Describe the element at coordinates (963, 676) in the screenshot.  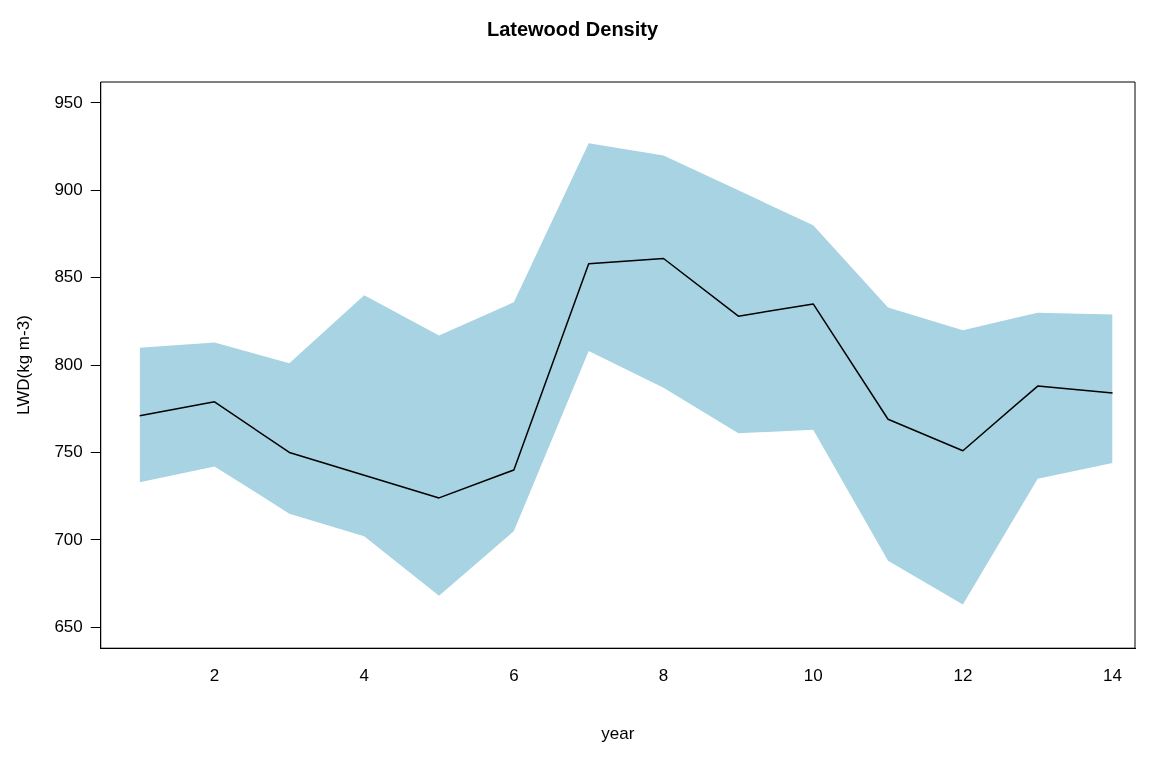
I see `x-tick-label: 12` at that location.